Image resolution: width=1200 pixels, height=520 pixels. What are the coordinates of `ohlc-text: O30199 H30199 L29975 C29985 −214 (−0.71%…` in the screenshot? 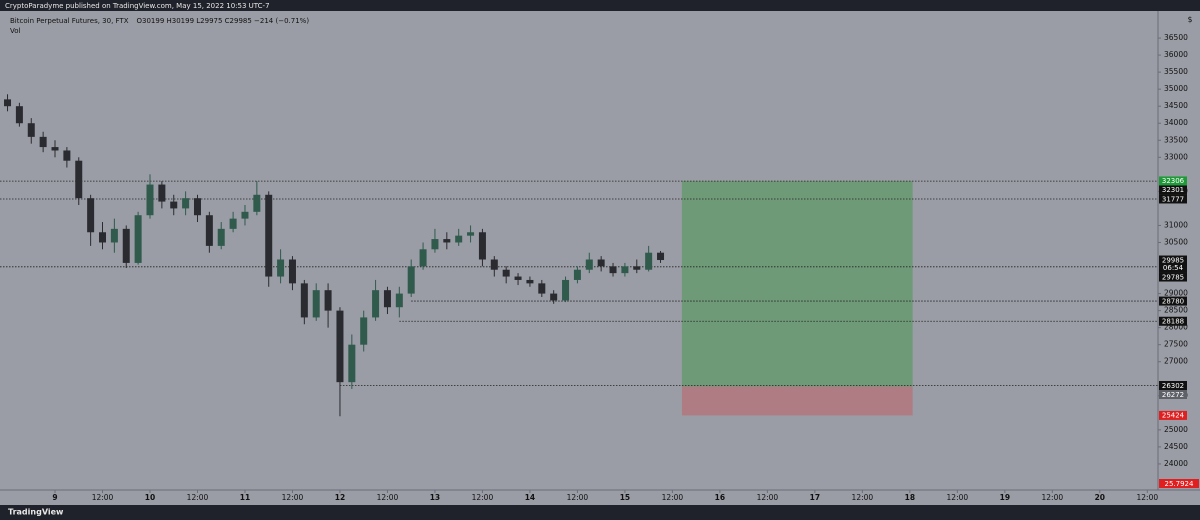 It's located at (223, 21).